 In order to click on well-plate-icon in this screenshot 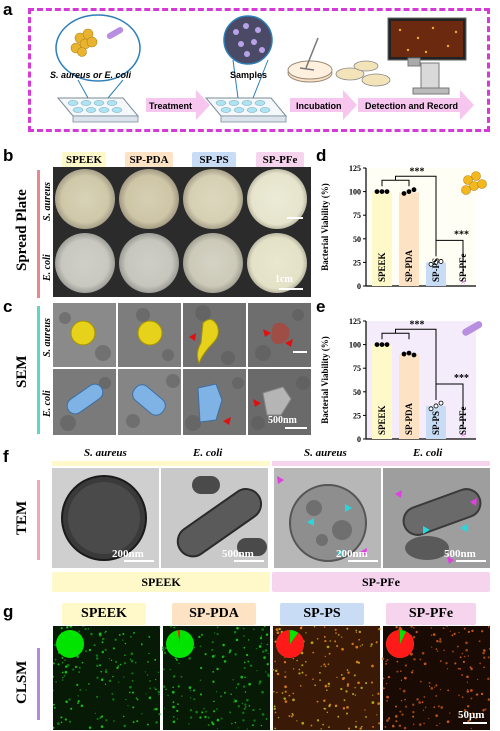, I will do `click(246, 110)`.